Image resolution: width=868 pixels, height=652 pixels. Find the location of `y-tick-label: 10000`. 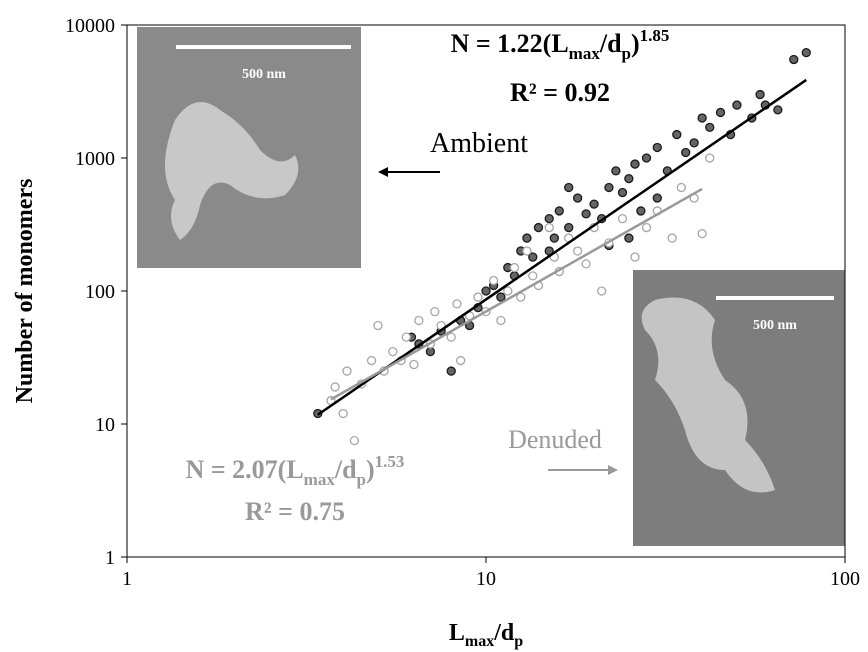

y-tick-label: 10000 is located at coordinates (90, 26).